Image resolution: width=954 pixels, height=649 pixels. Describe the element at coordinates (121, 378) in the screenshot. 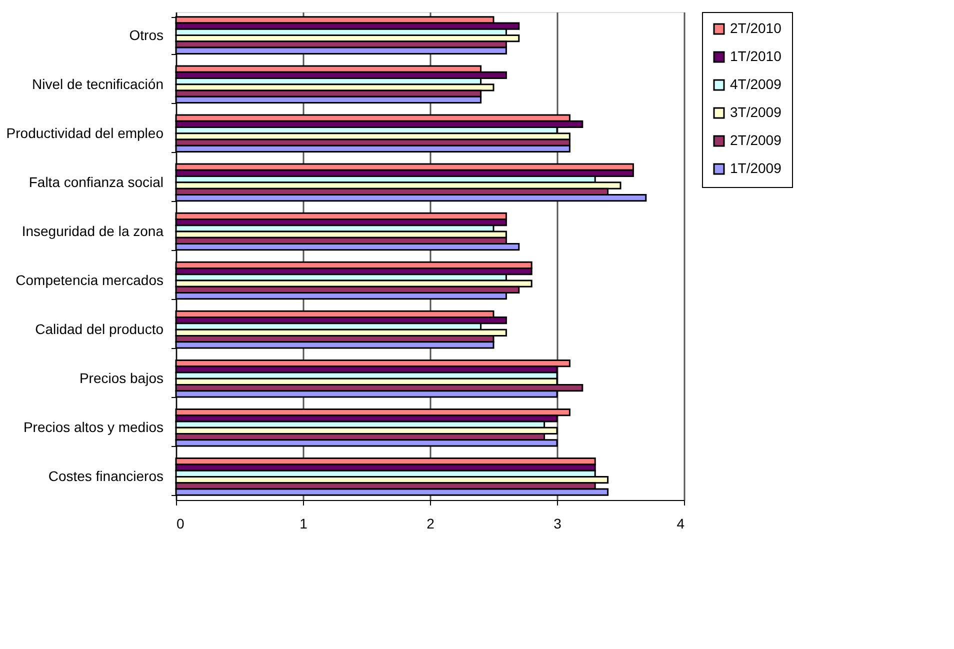

I see `y-tick-label: Precios bajos` at that location.